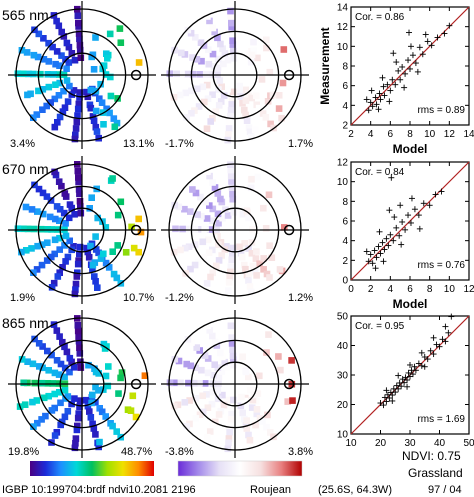  I want to click on x-axis-label: Model, so click(410, 304).